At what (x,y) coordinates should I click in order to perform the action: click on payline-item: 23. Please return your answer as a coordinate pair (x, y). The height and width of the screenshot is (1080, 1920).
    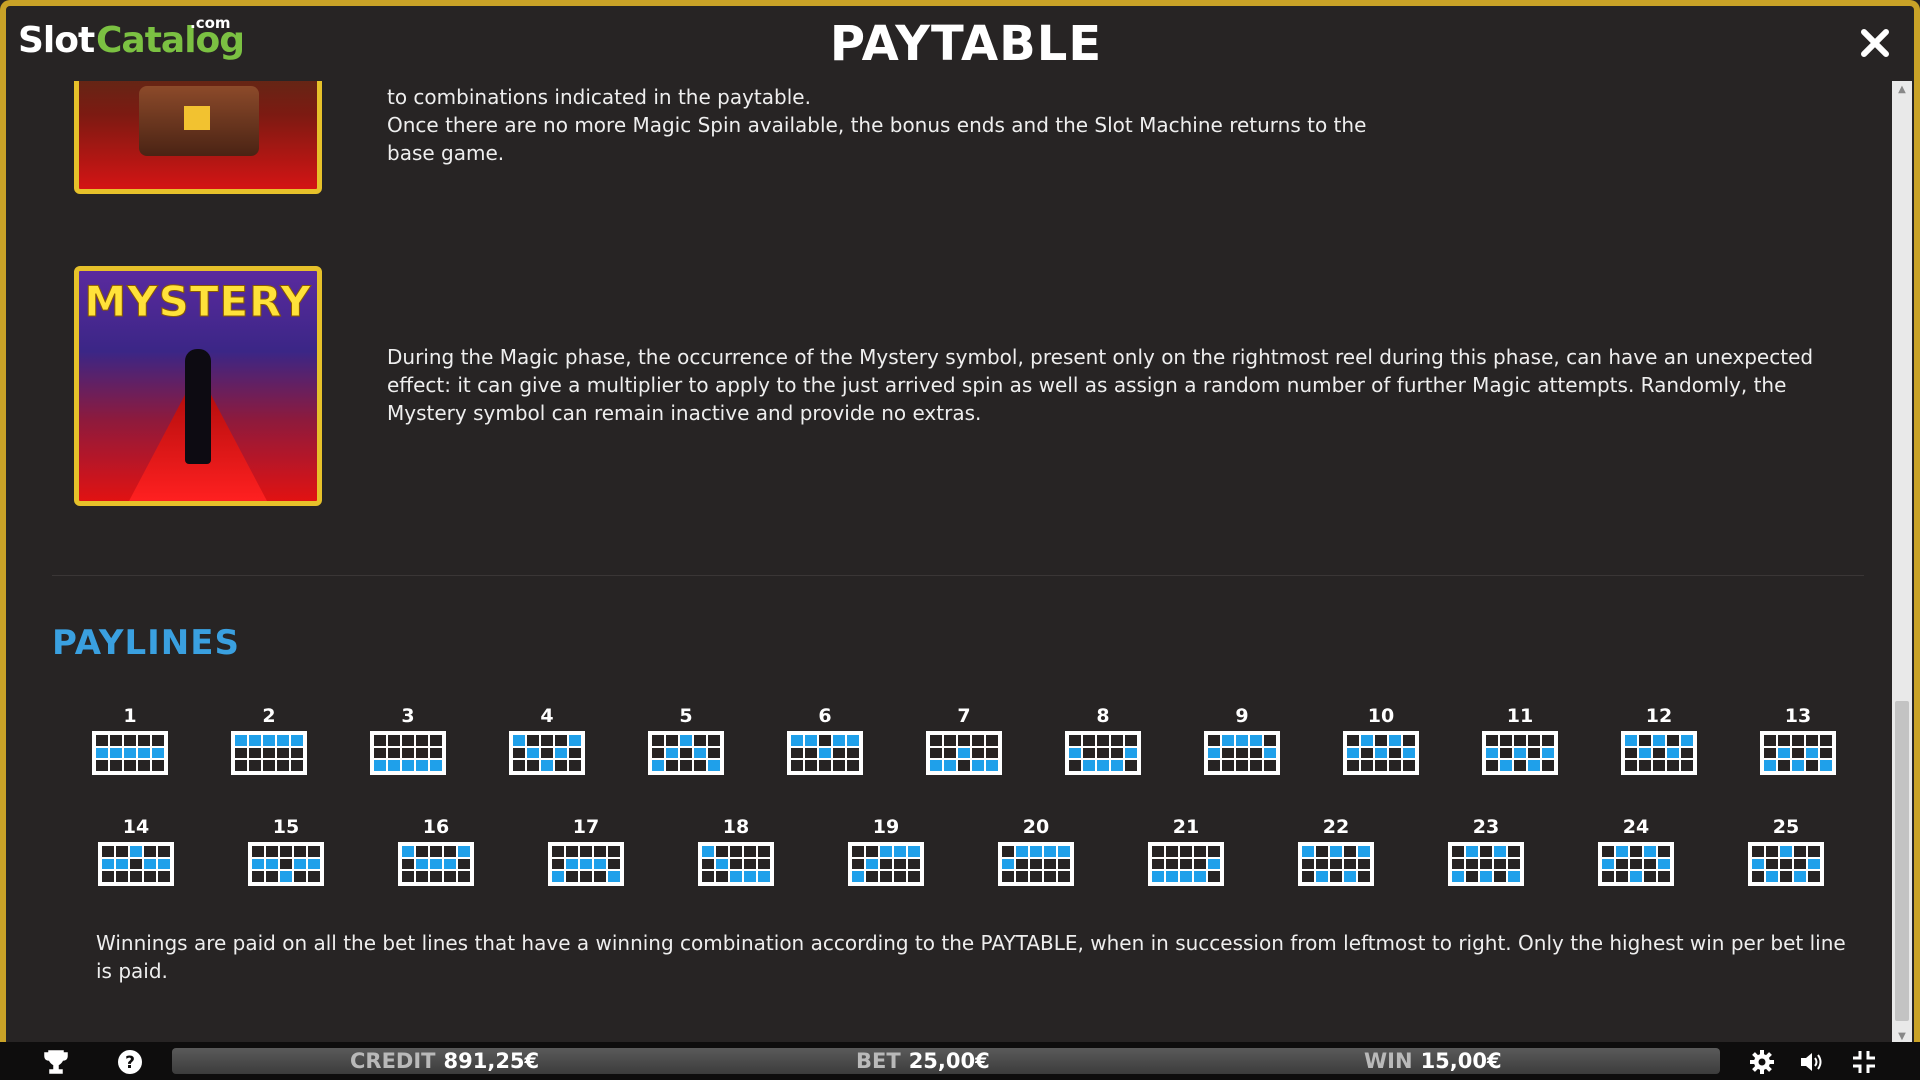
    Looking at the image, I should click on (1486, 851).